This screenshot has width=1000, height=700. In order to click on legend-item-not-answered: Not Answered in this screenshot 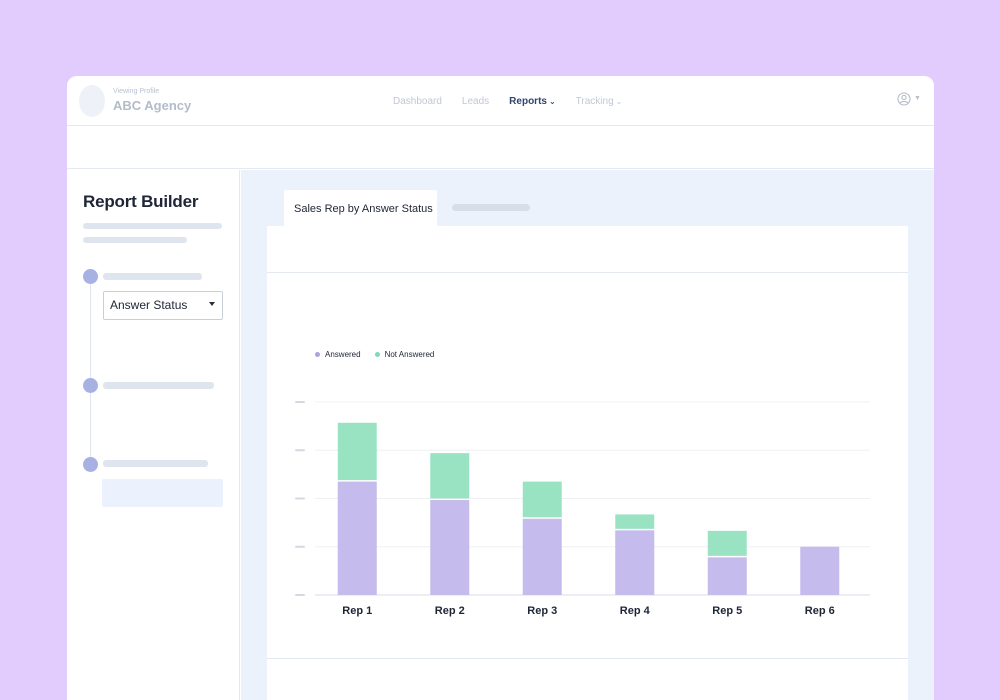, I will do `click(404, 354)`.